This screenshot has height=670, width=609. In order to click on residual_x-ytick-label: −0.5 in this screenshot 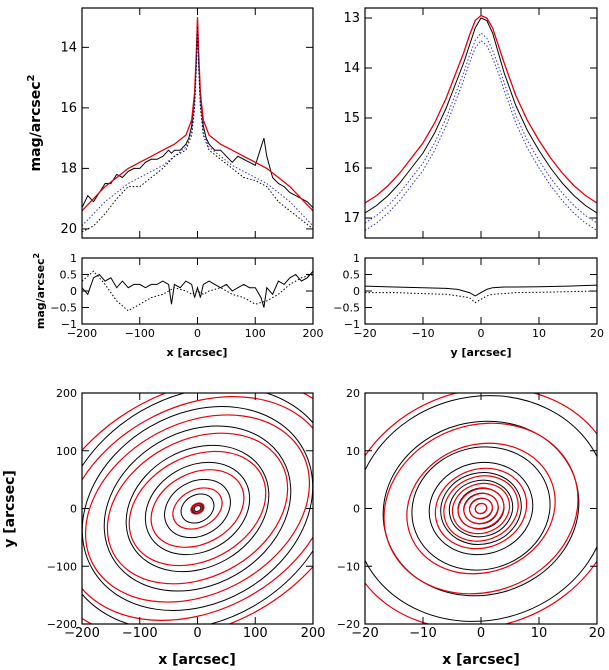, I will do `click(63, 308)`.